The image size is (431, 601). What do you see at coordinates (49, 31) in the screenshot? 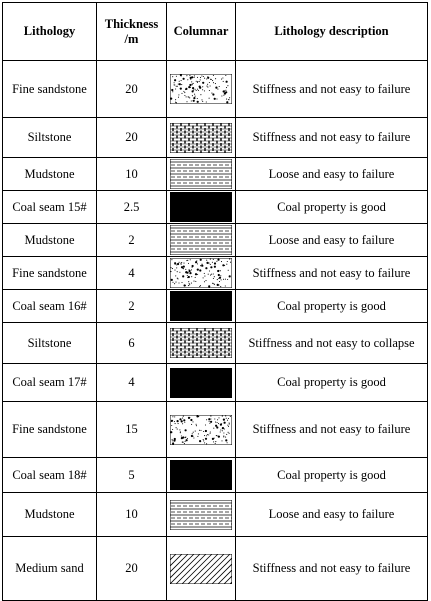
I see `header-lithology: Lithology` at bounding box center [49, 31].